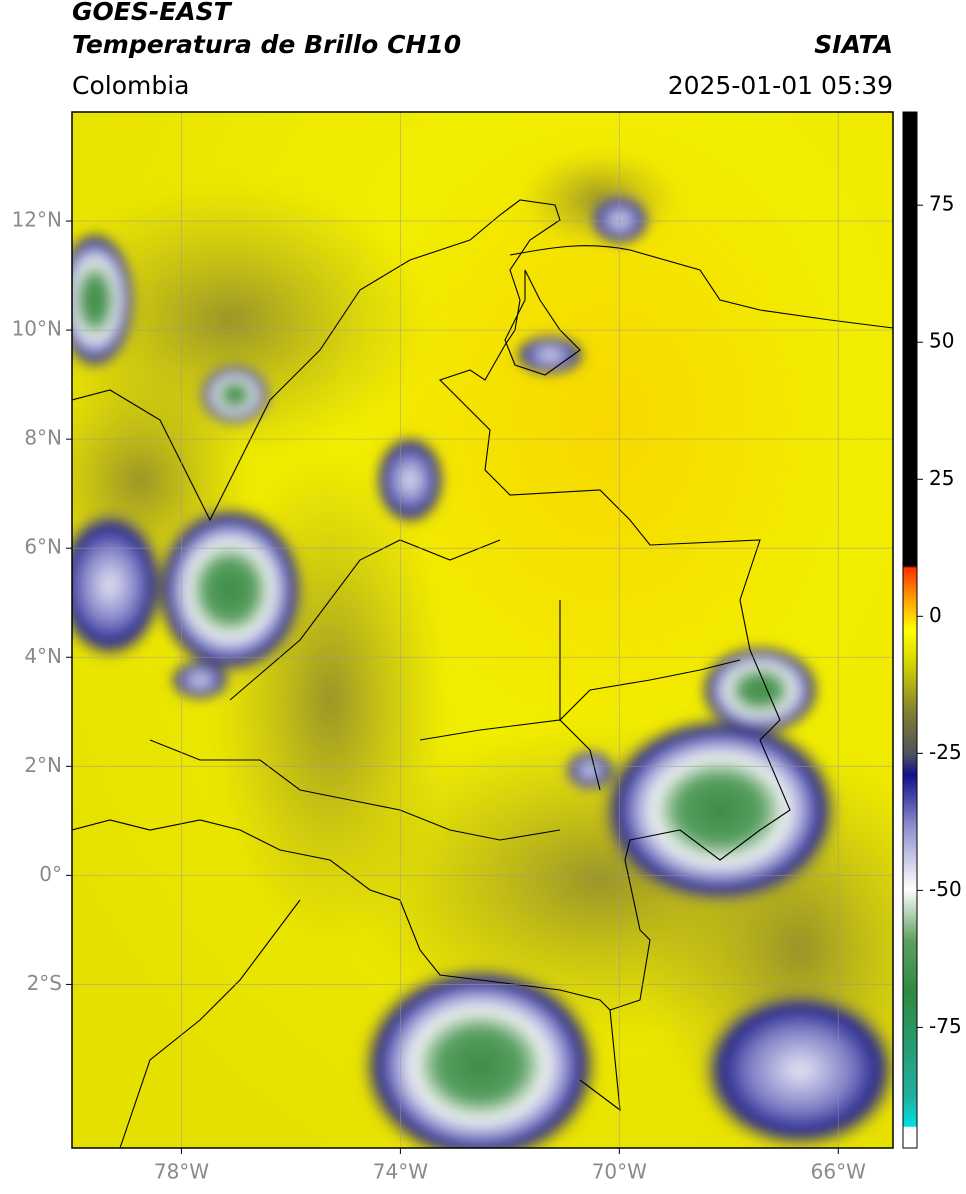 The width and height of the screenshot is (966, 1194). What do you see at coordinates (130, 85) in the screenshot?
I see `region: Colombia` at bounding box center [130, 85].